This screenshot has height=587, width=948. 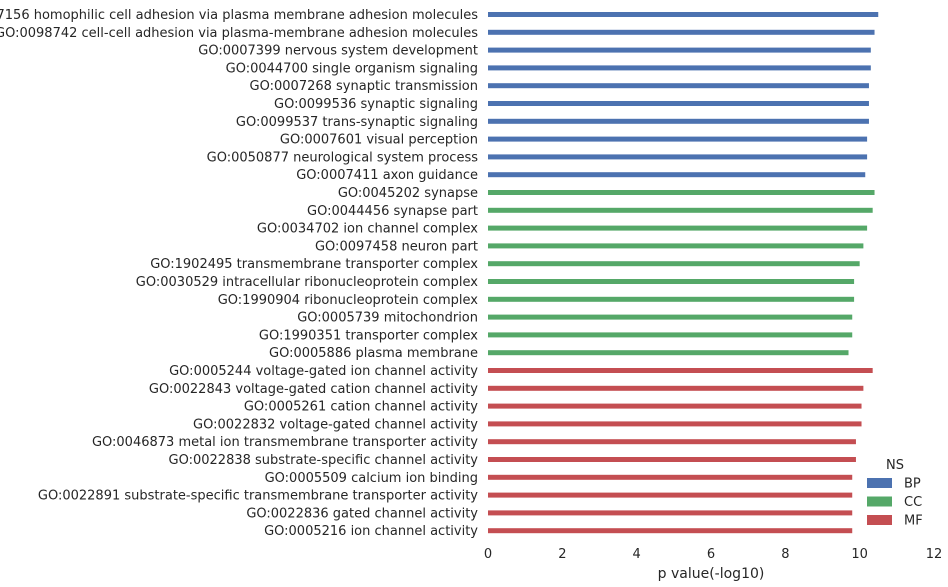 What do you see at coordinates (408, 193) in the screenshot?
I see `category-label: GO:0045202 synapse` at bounding box center [408, 193].